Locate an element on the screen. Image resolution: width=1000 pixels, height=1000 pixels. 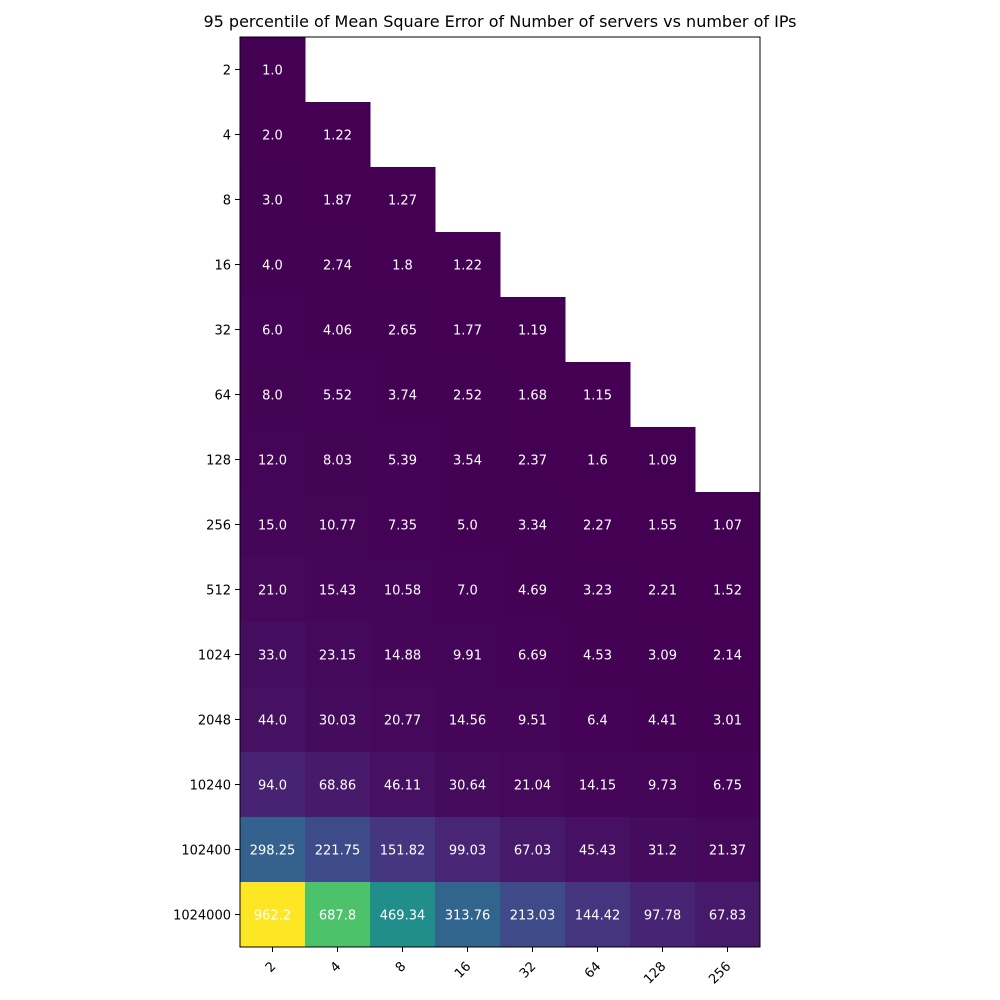
cell-value-label: 6.0 is located at coordinates (272, 331).